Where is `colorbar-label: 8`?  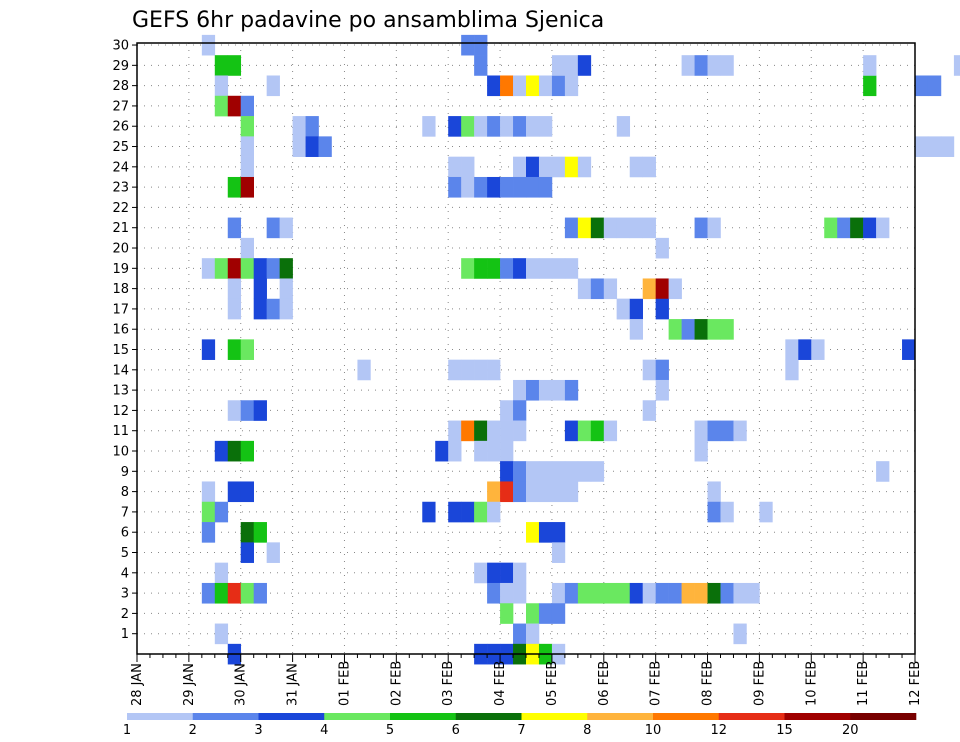 colorbar-label: 8 is located at coordinates (587, 730).